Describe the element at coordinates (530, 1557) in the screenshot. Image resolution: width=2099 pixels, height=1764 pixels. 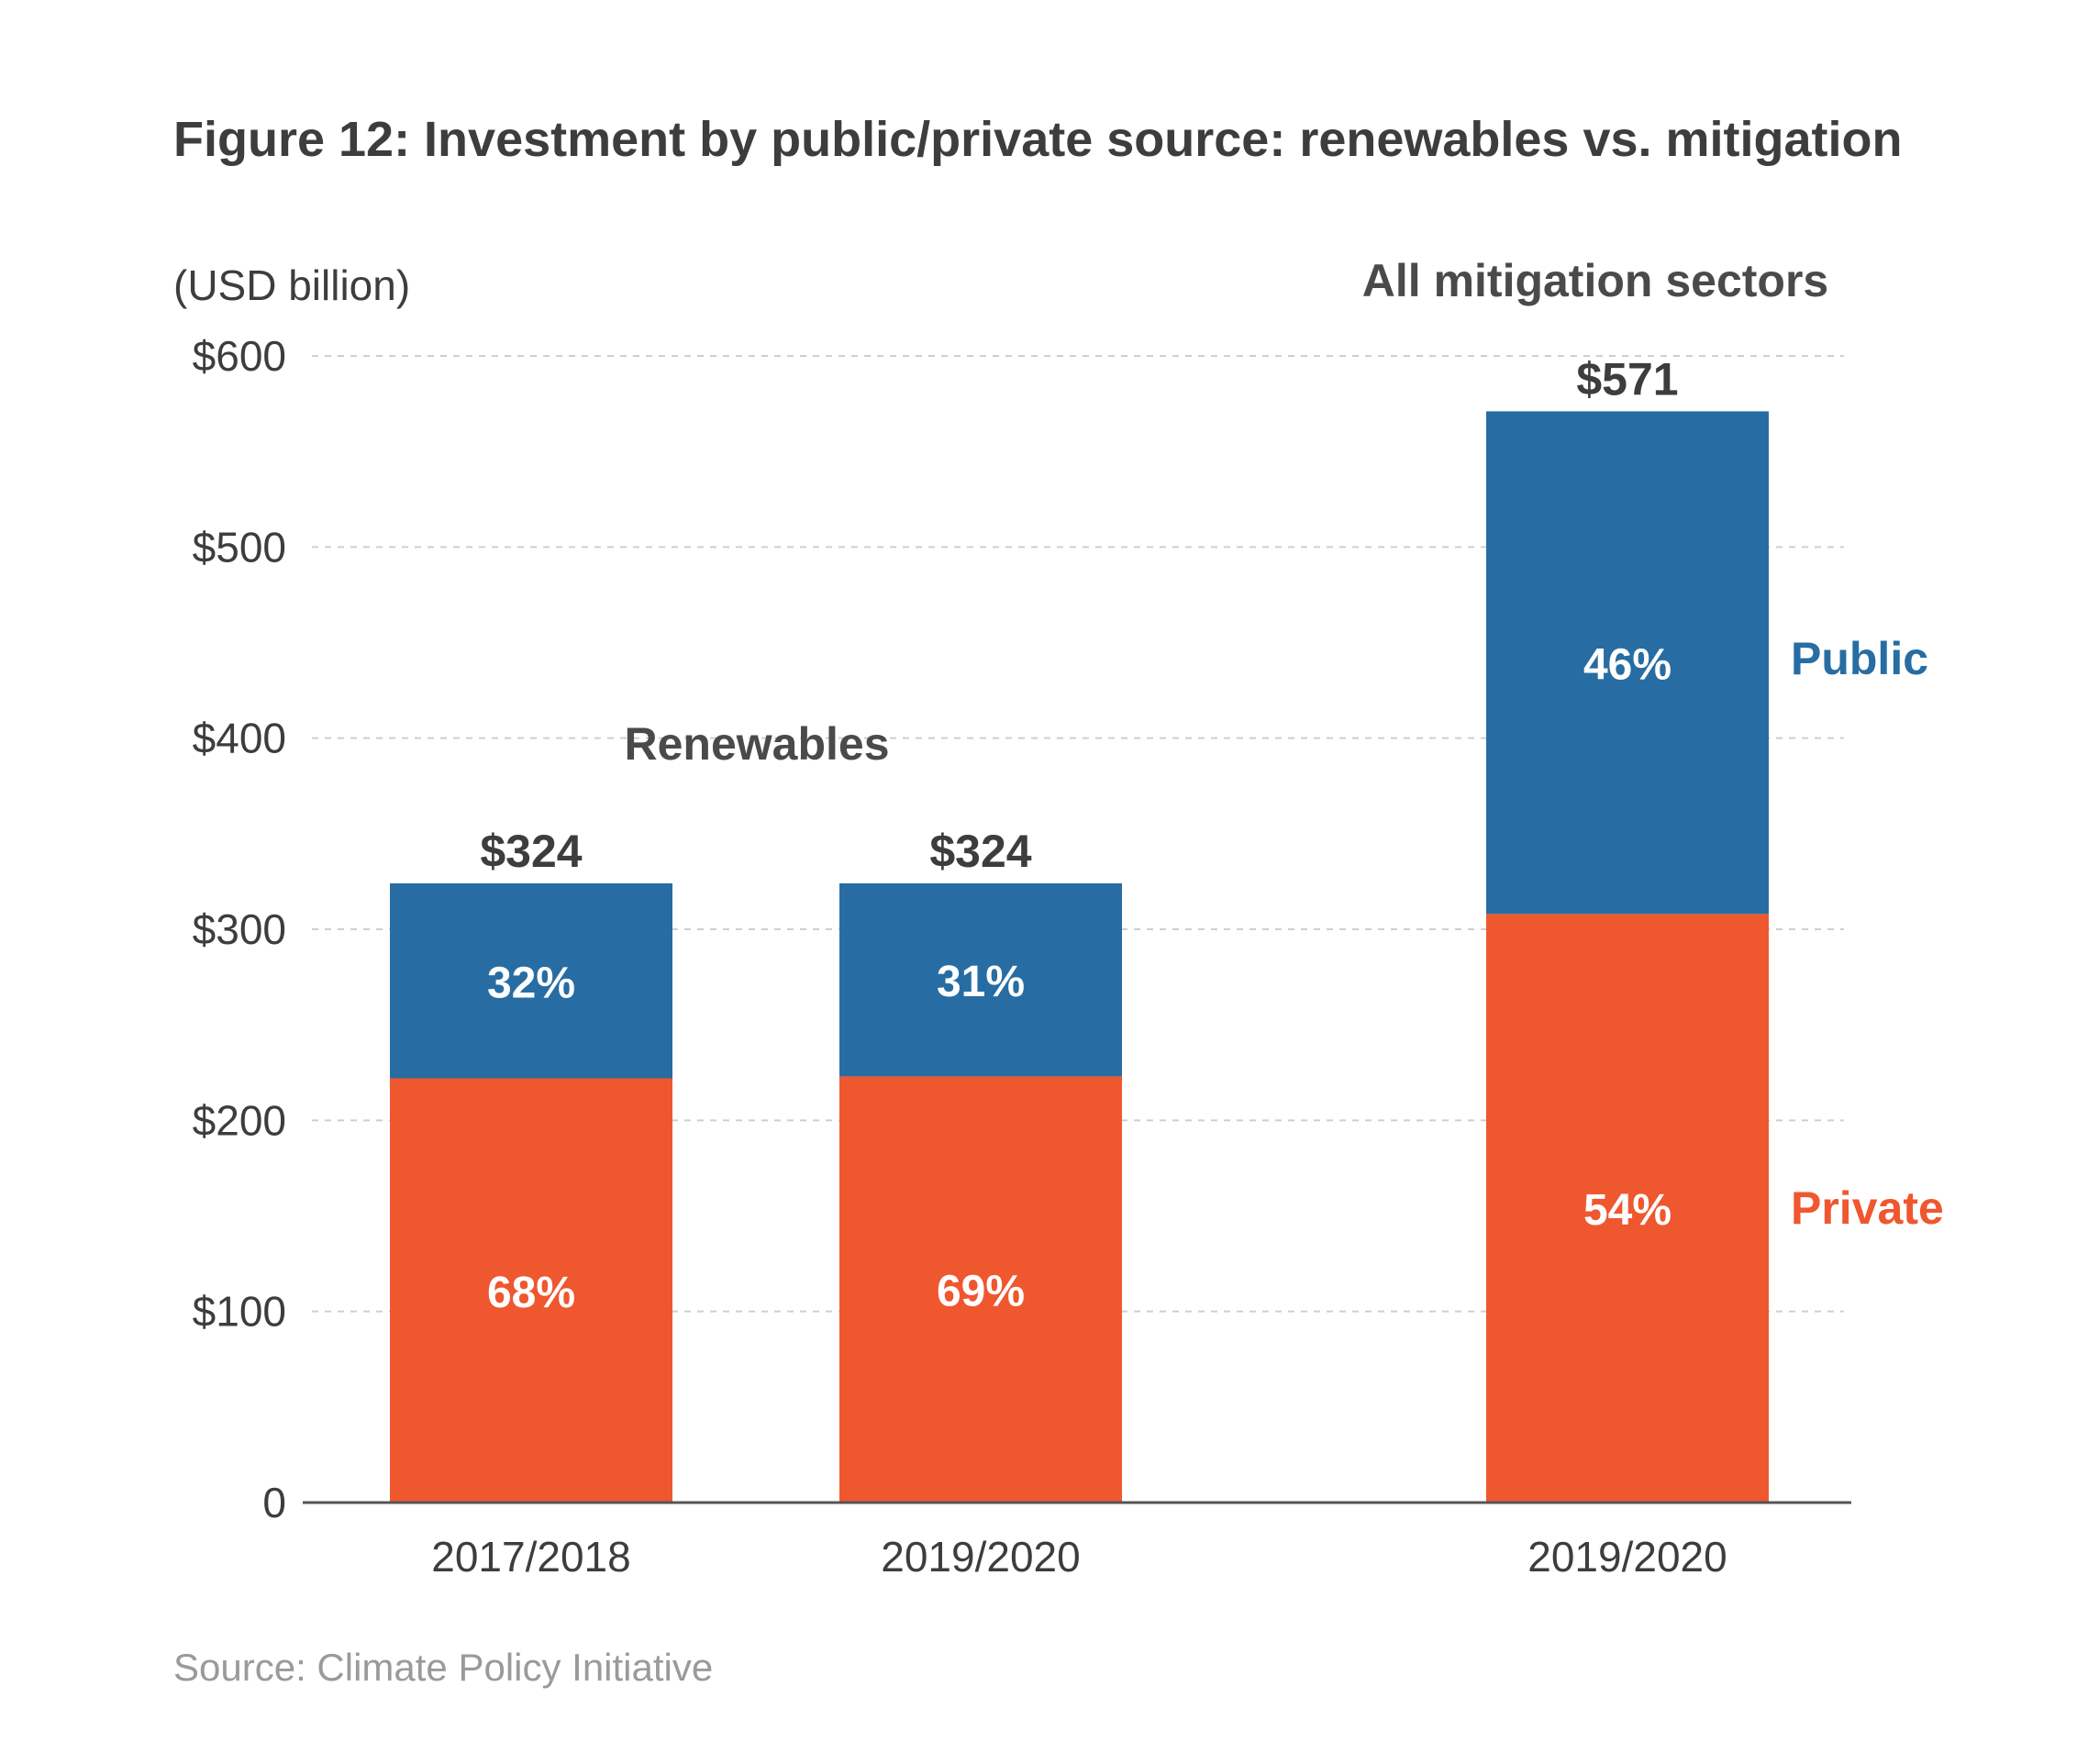
I see `x-tick-label: 2017/2018` at that location.